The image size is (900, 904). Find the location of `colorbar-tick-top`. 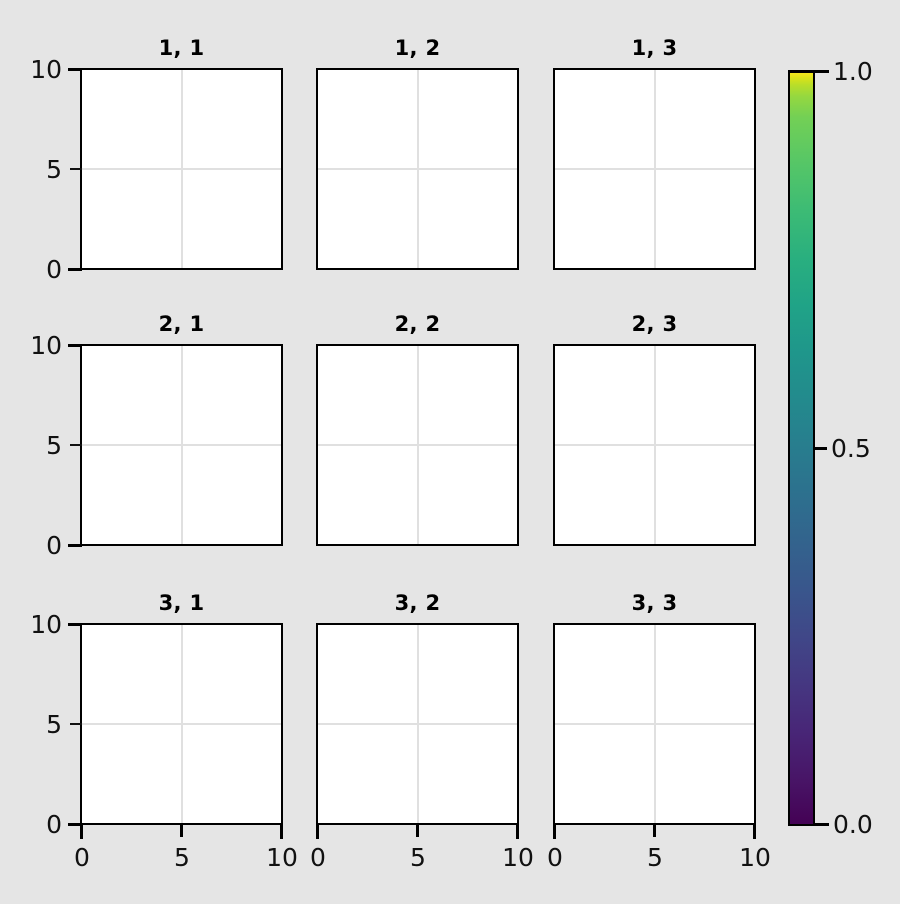

colorbar-tick-top is located at coordinates (822, 71).